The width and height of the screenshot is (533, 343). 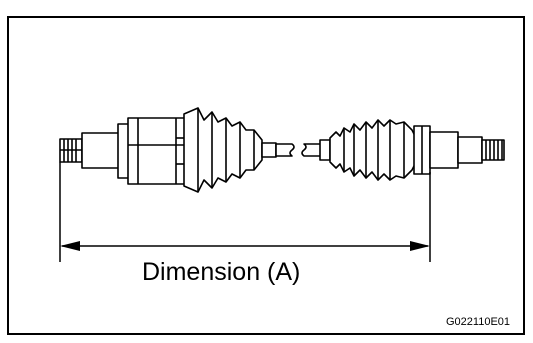 What do you see at coordinates (420, 246) in the screenshot?
I see `right-arrowhead` at bounding box center [420, 246].